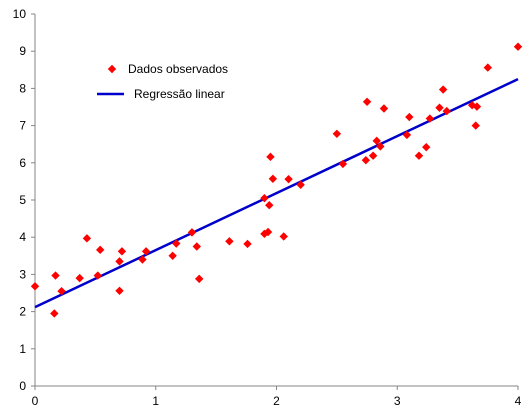 Image resolution: width=526 pixels, height=417 pixels. Describe the element at coordinates (22, 312) in the screenshot. I see `y-tick-label: 2` at that location.